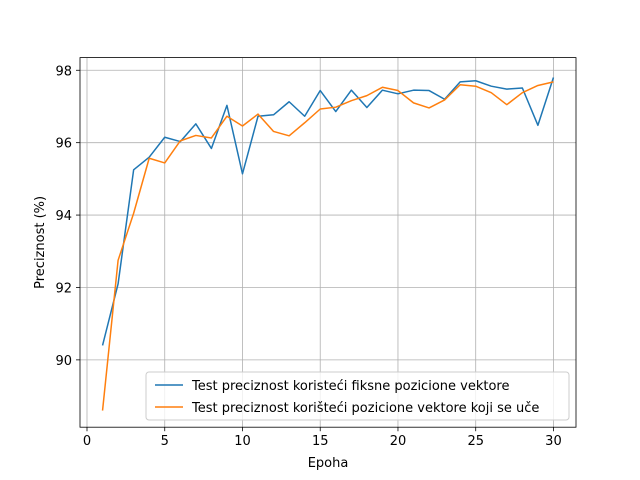 Image resolution: width=640 pixels, height=480 pixels. Describe the element at coordinates (63, 144) in the screenshot. I see `y-tick-label: 96` at that location.